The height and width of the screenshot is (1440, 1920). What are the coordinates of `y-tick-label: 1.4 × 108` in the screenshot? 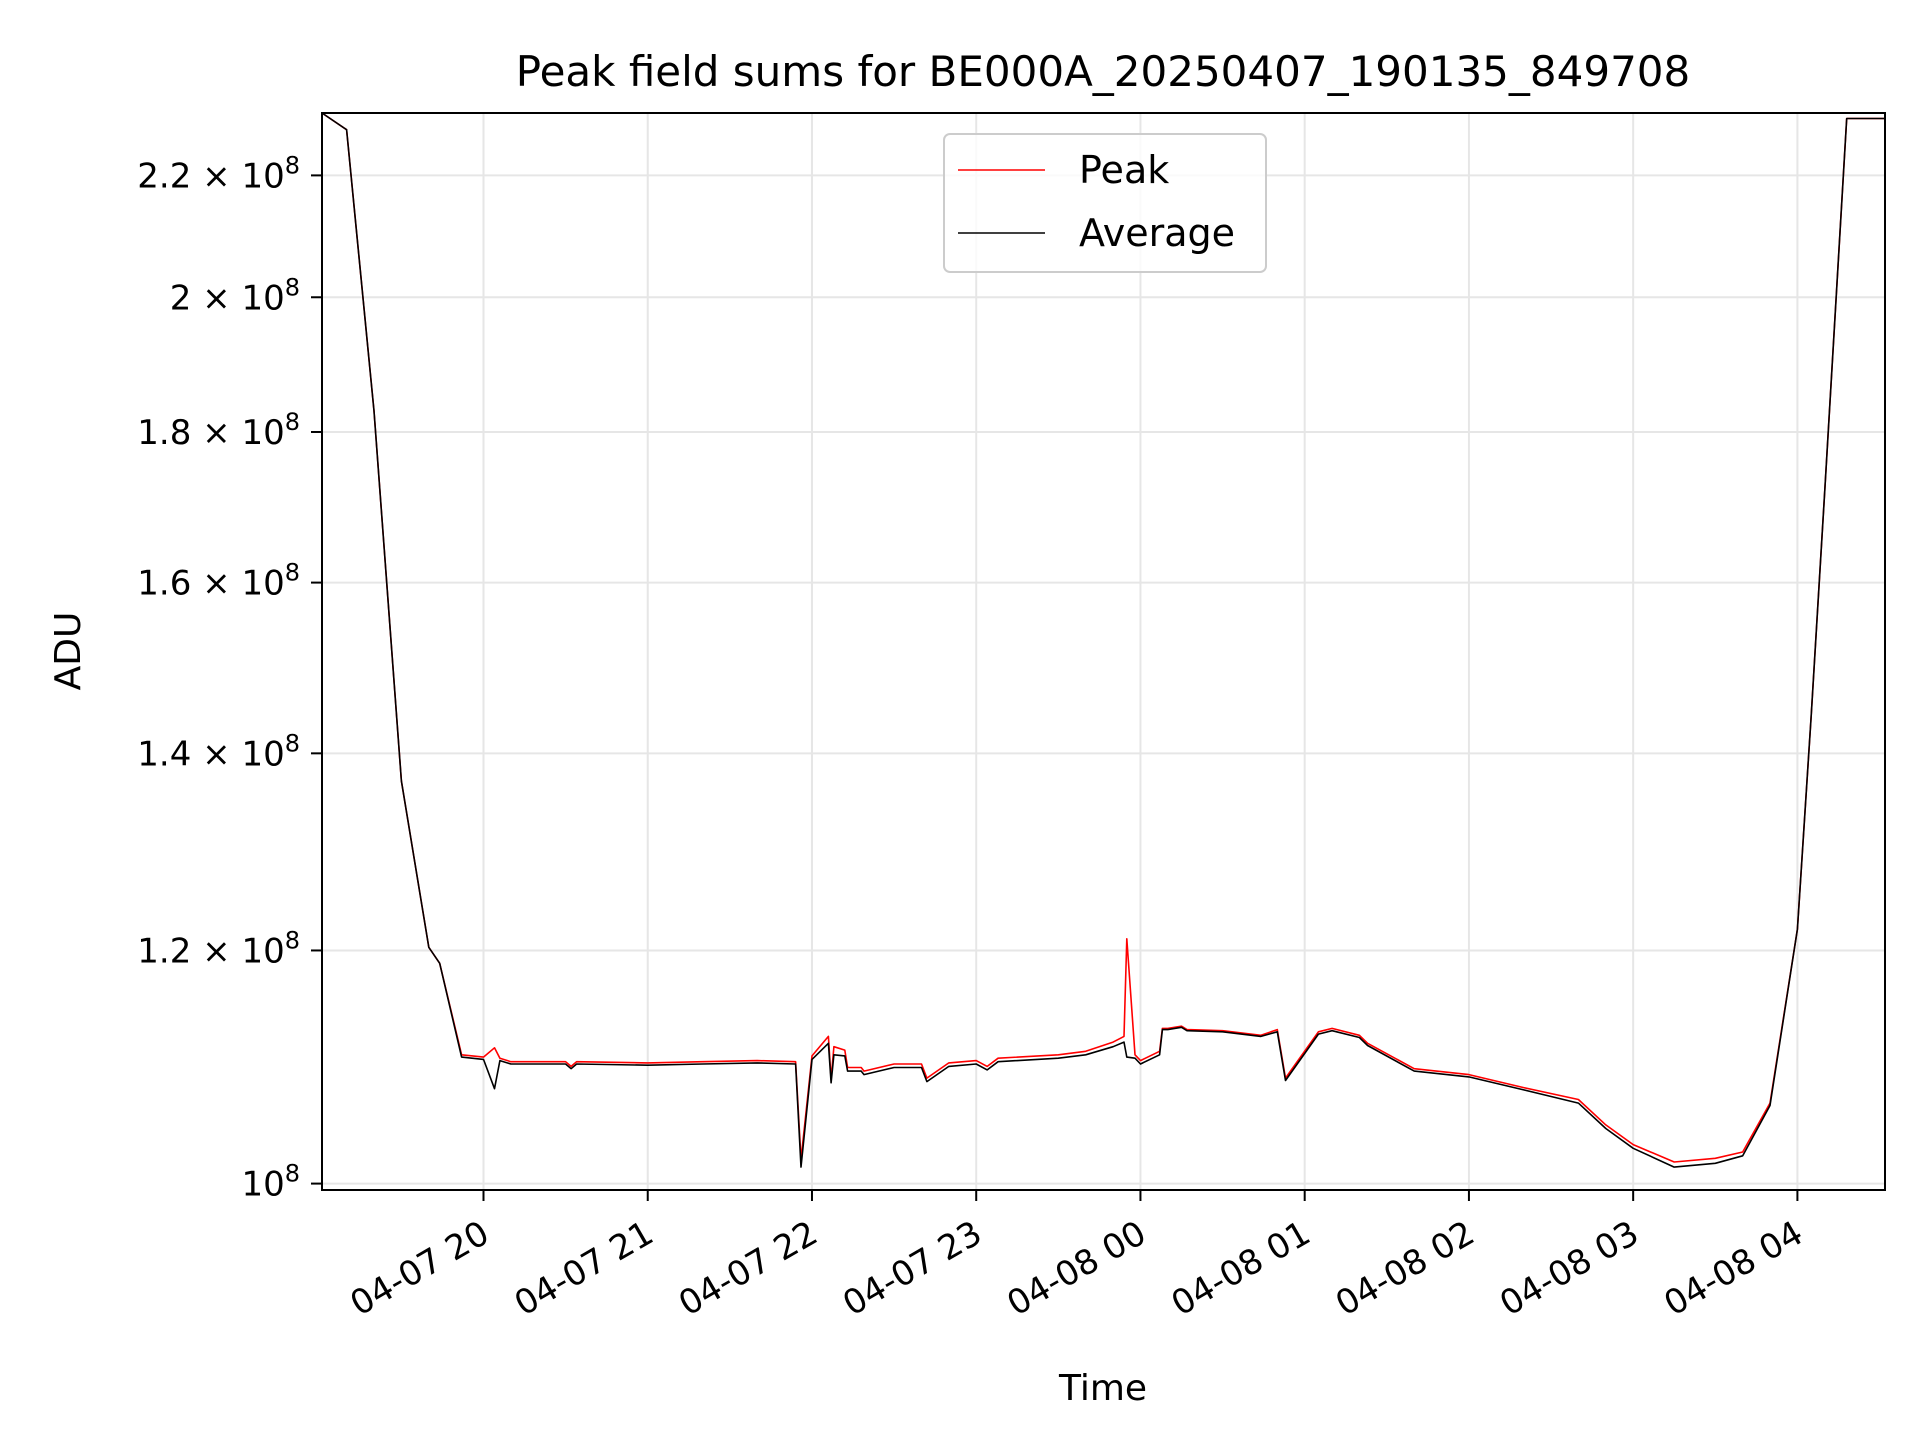 It's located at (218, 751).